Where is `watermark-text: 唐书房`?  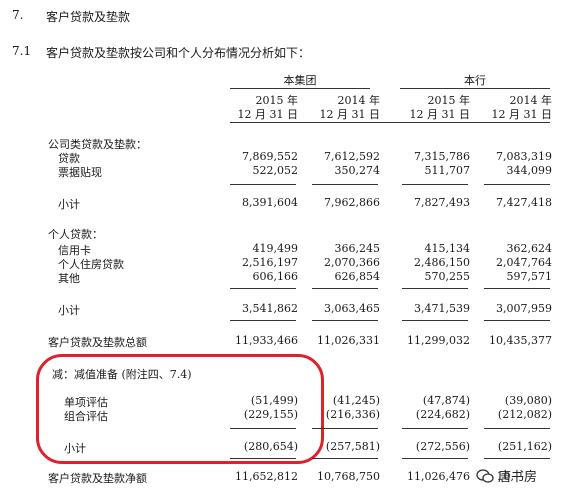
watermark-text: 唐书房 is located at coordinates (518, 477).